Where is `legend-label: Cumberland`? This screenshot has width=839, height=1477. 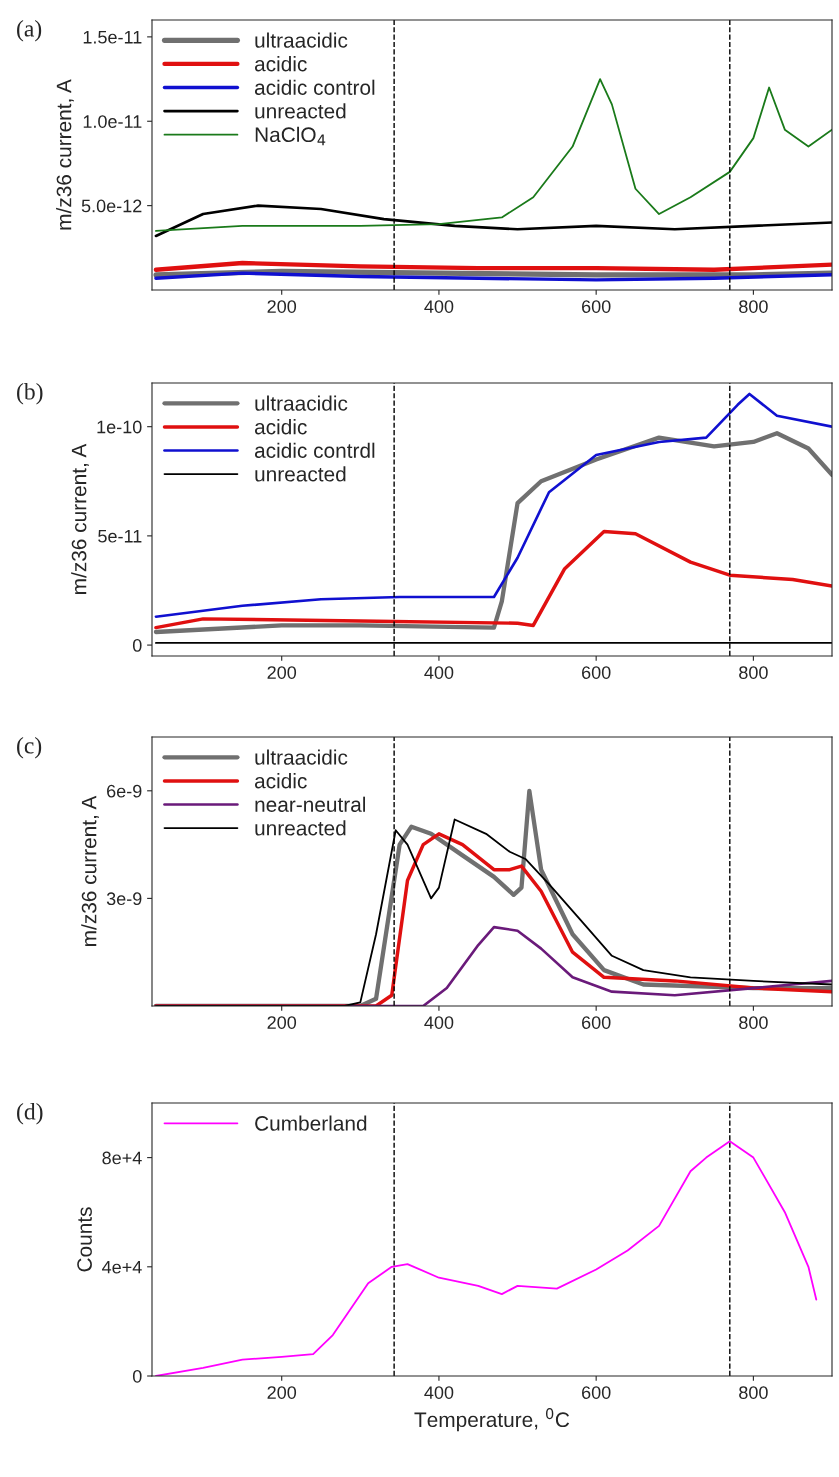
legend-label: Cumberland is located at coordinates (311, 1123).